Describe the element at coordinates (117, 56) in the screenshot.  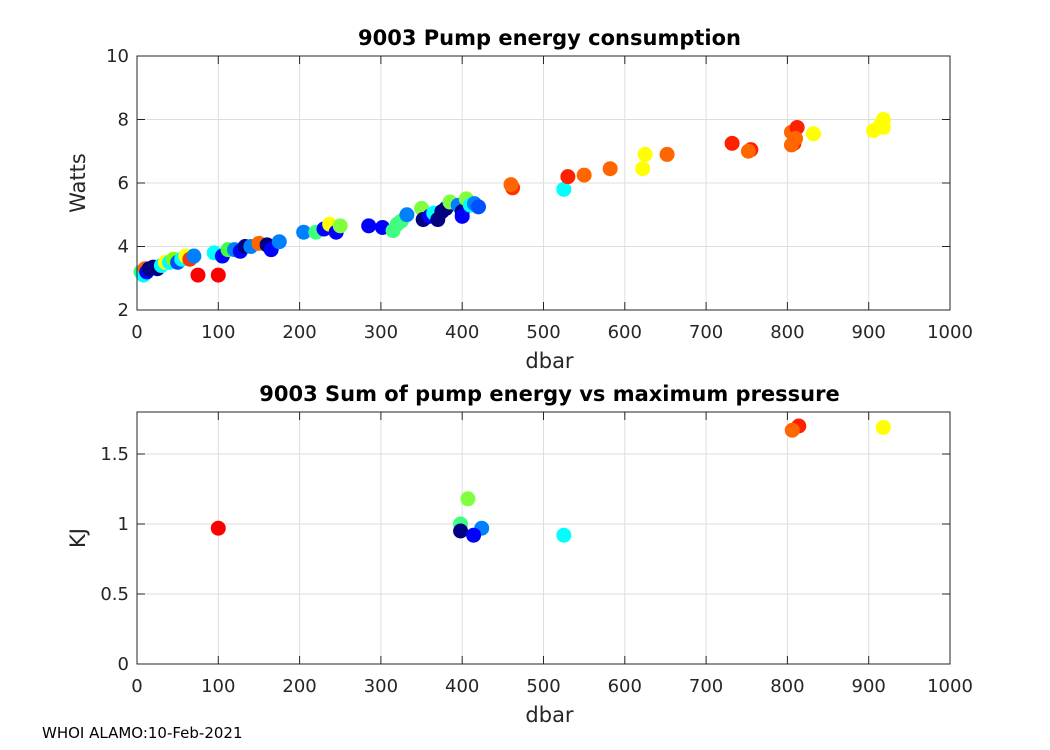
I see `y-tick-label: 10` at that location.